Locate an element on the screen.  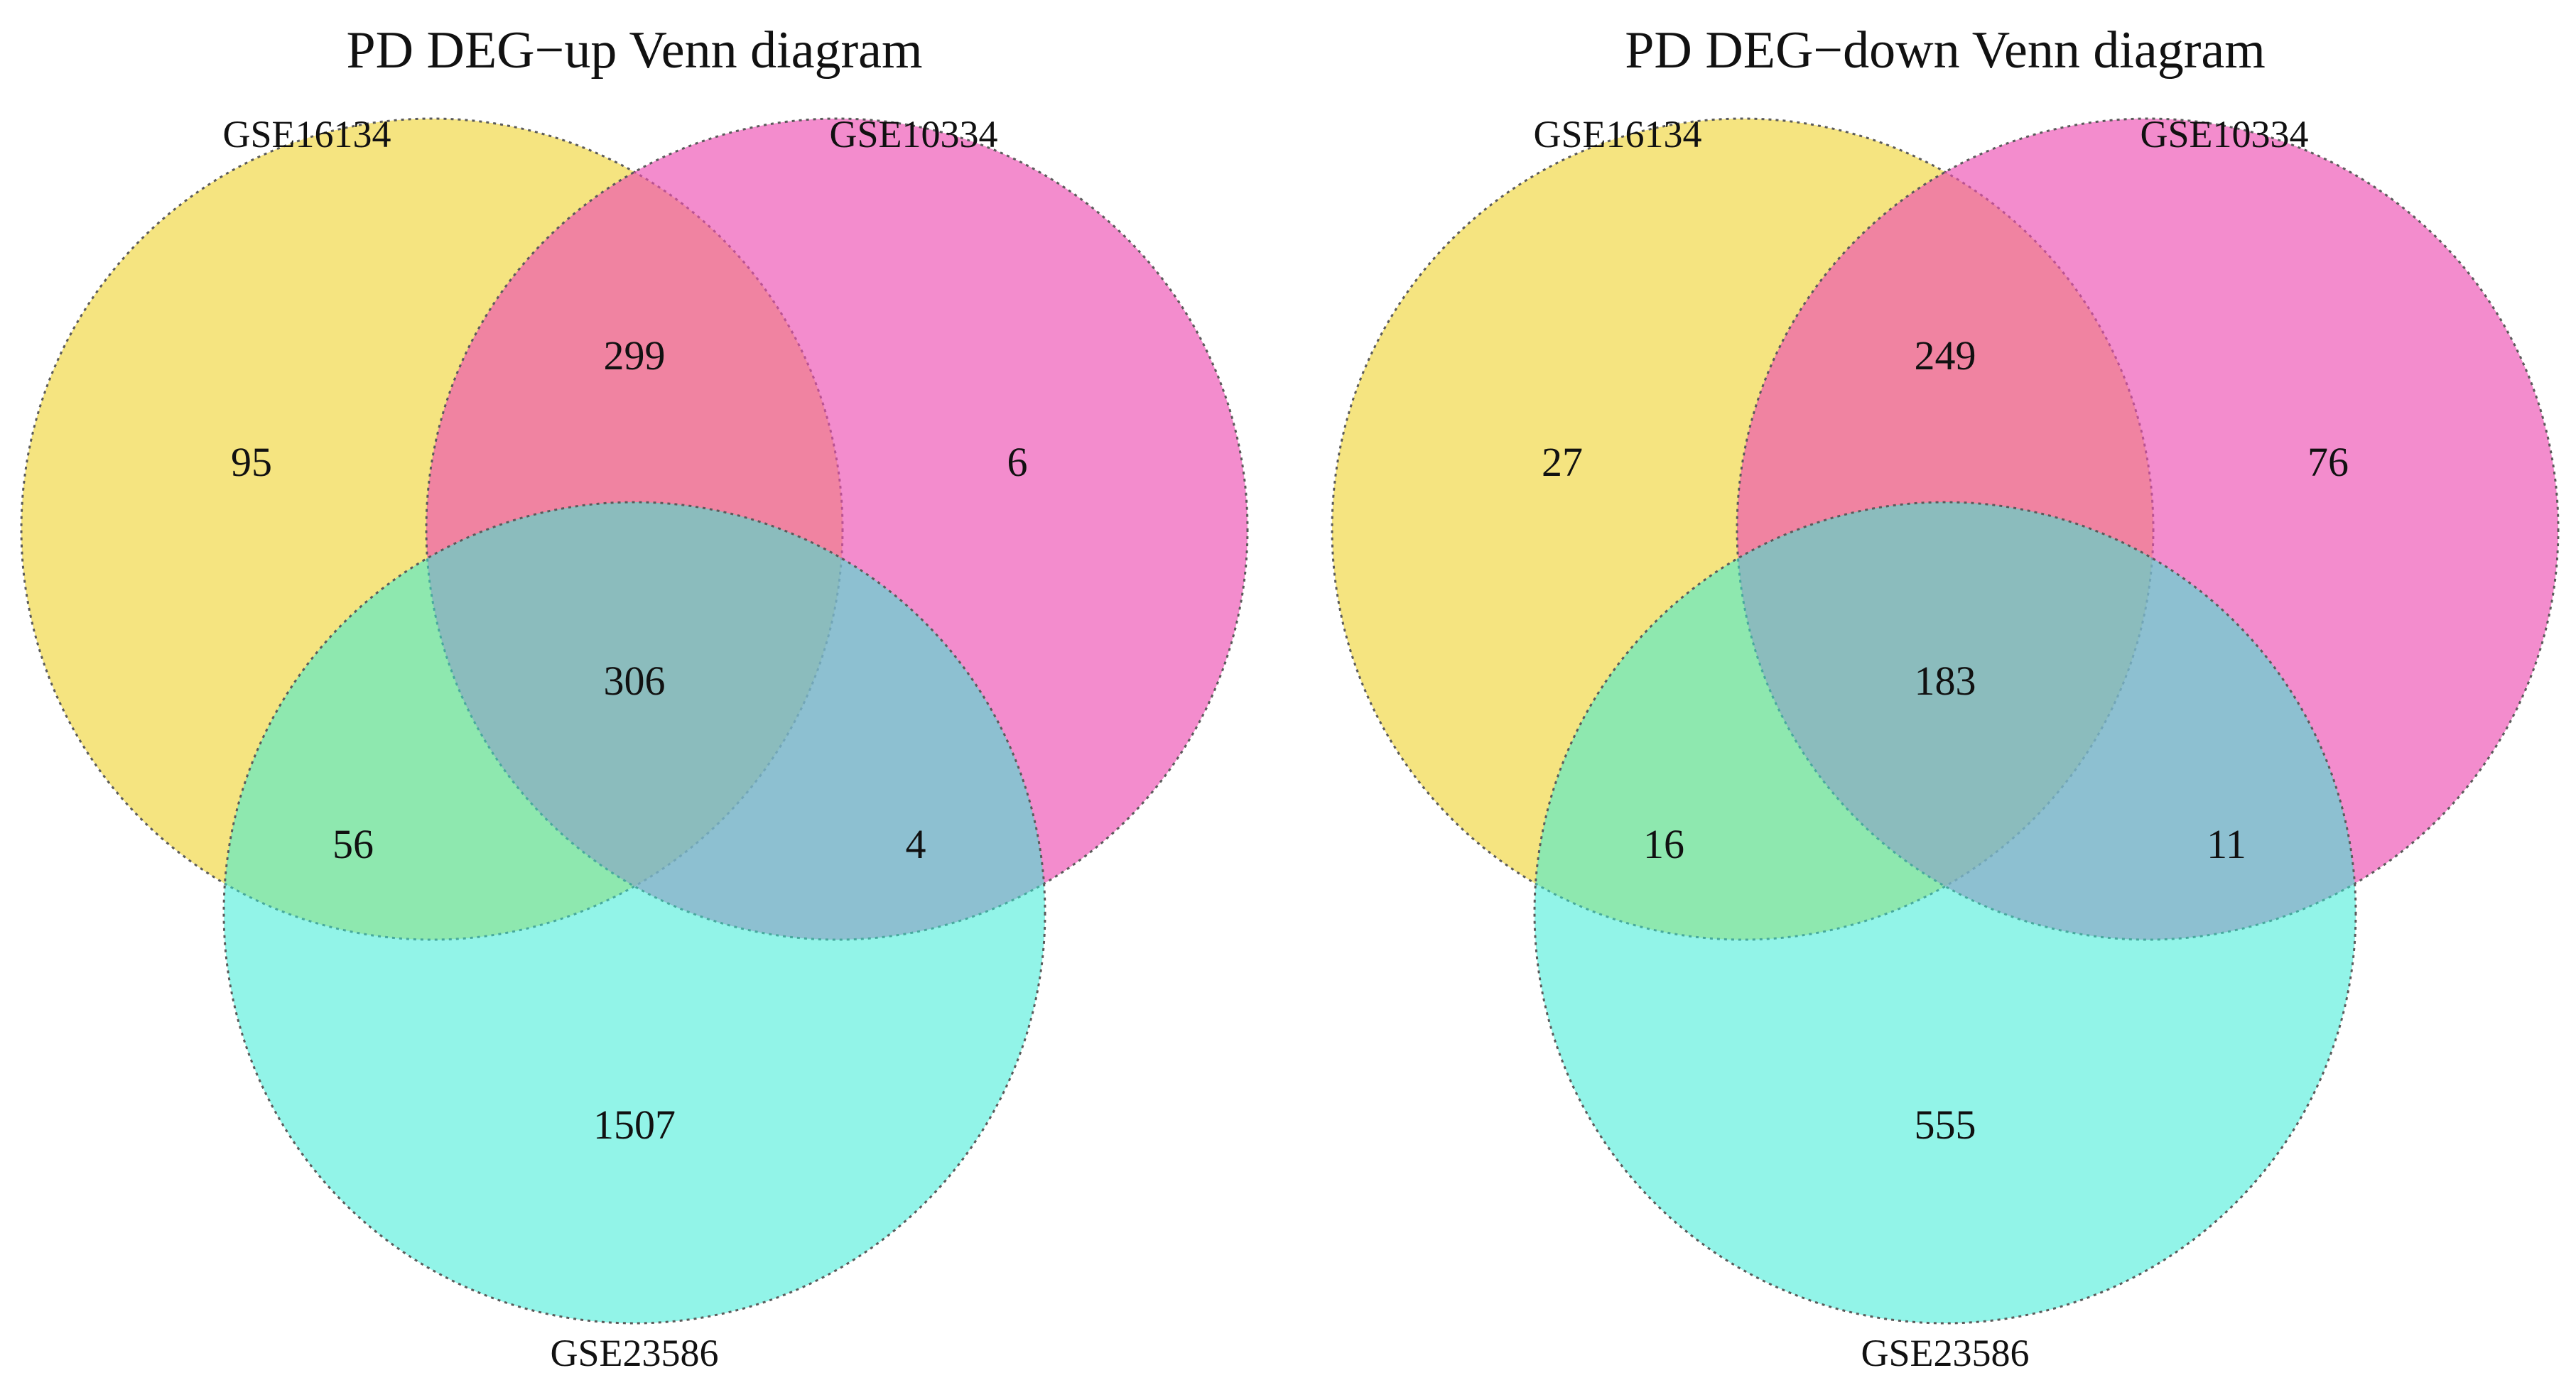
count-all-three: 183 is located at coordinates (1945, 681).